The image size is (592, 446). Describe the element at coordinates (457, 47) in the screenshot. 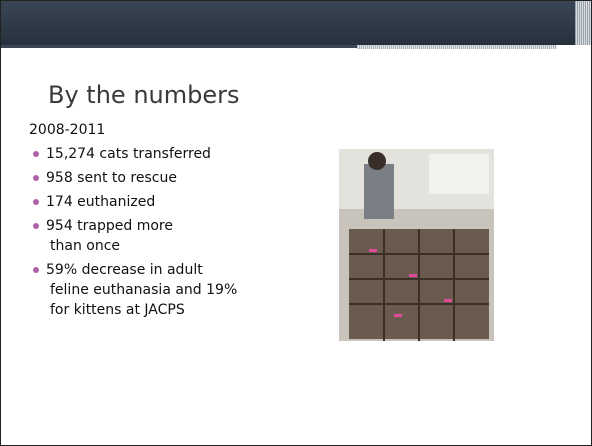

I see `rule-pattern` at that location.